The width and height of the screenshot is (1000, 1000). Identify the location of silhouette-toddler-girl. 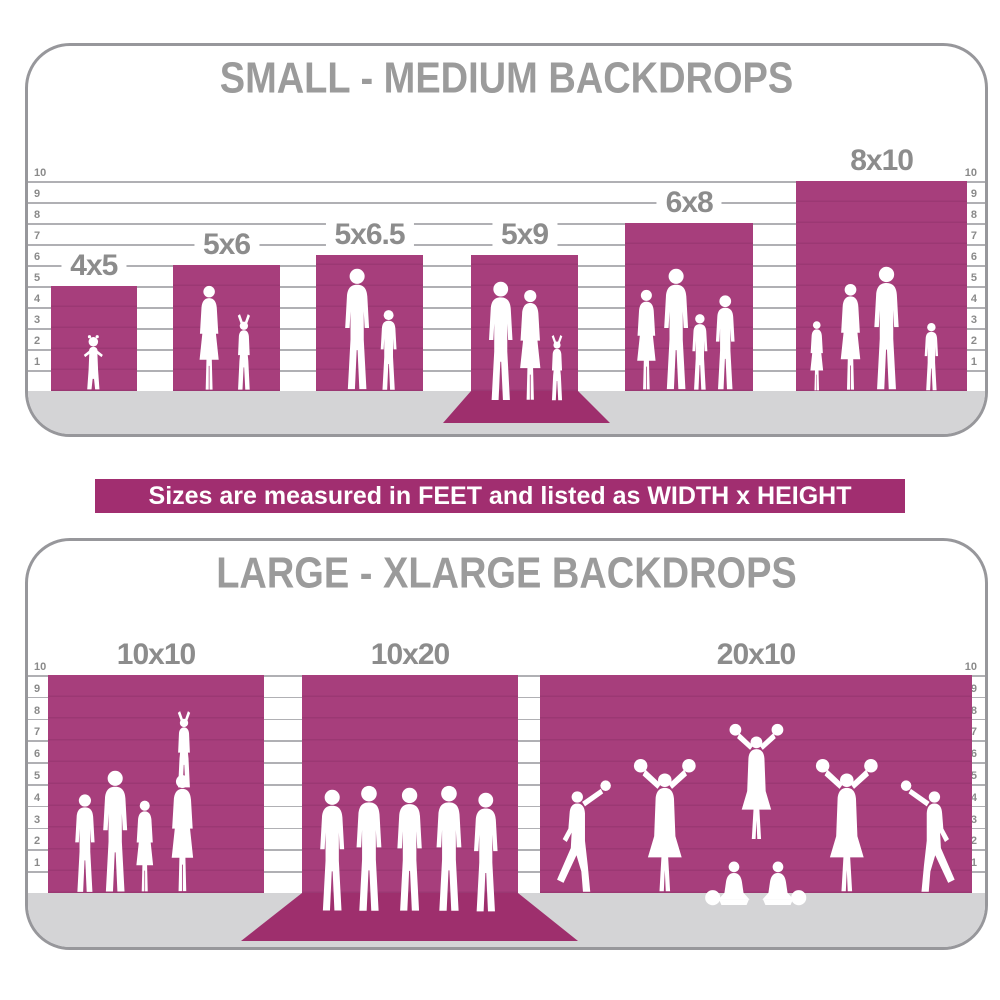
(93, 362).